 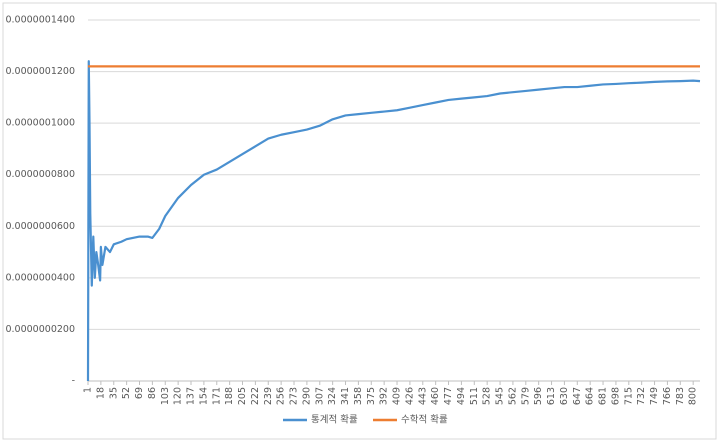 What do you see at coordinates (397, 396) in the screenshot?
I see `x-tick-label: 409` at bounding box center [397, 396].